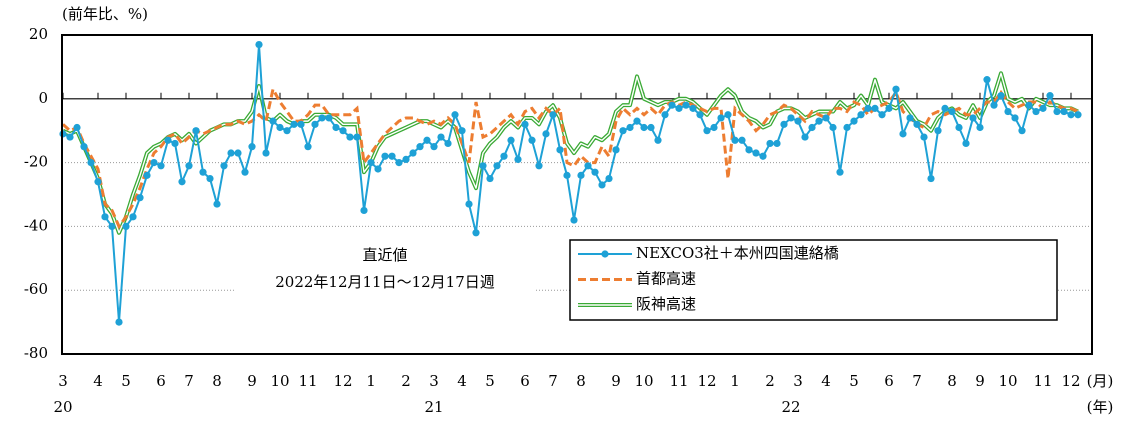 This screenshot has width=1126, height=421. I want to click on x-unit-label: (月), so click(1100, 381).